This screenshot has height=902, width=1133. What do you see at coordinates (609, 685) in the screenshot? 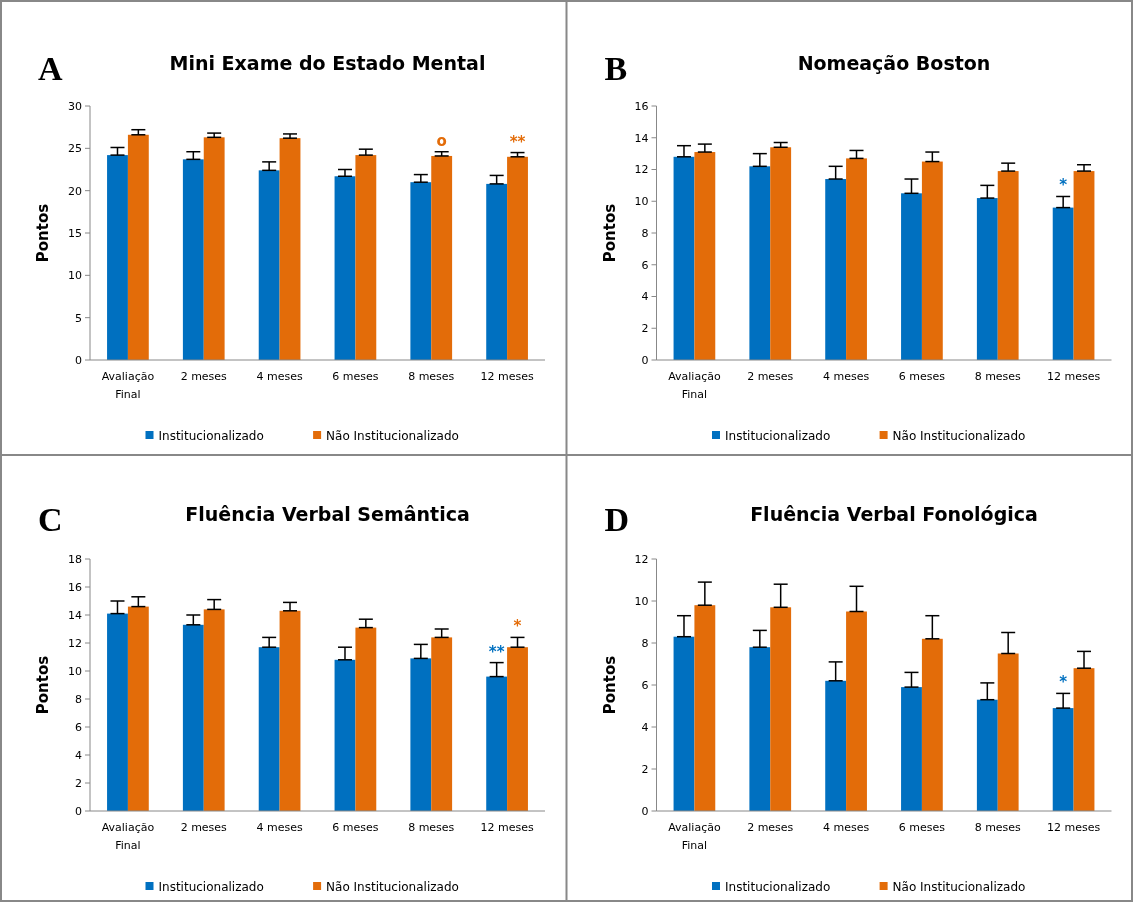
I see `y-axis-title: Pontos` at bounding box center [609, 685].